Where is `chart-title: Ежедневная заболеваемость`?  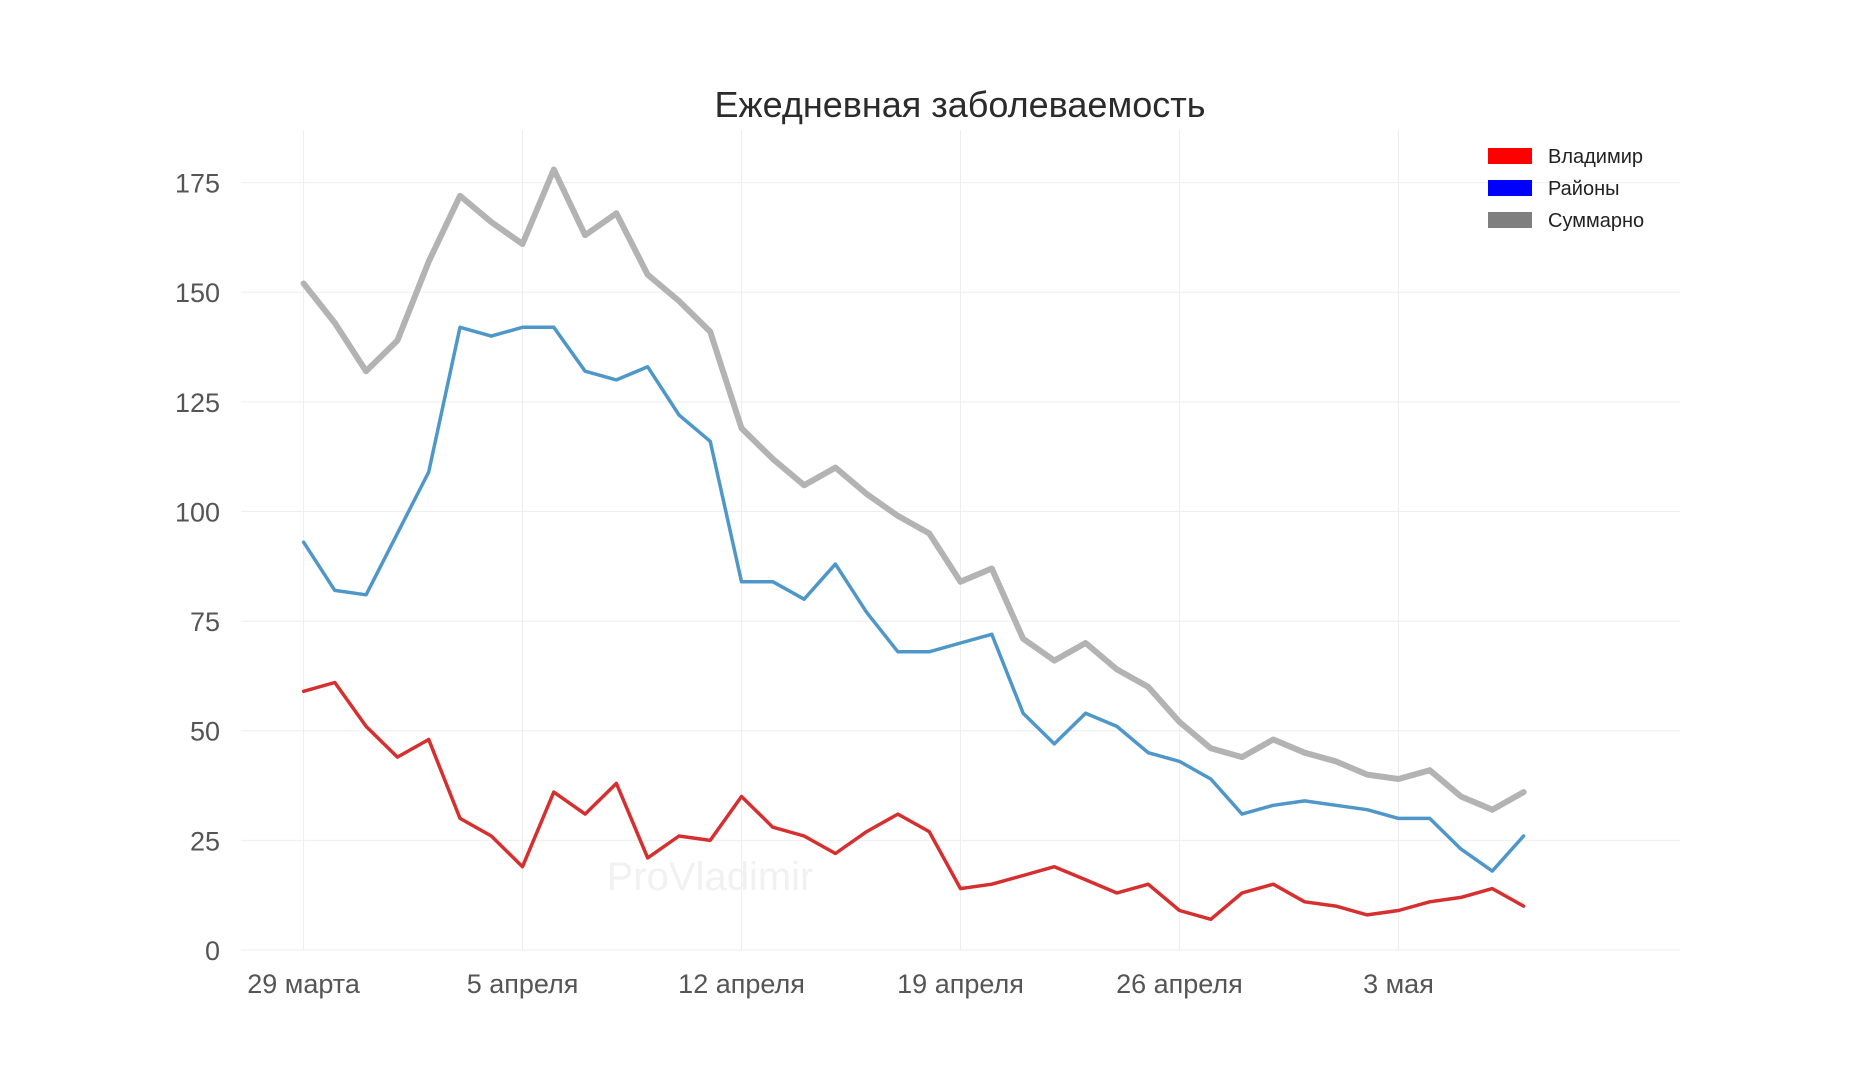
chart-title: Ежедневная заболеваемость is located at coordinates (960, 104).